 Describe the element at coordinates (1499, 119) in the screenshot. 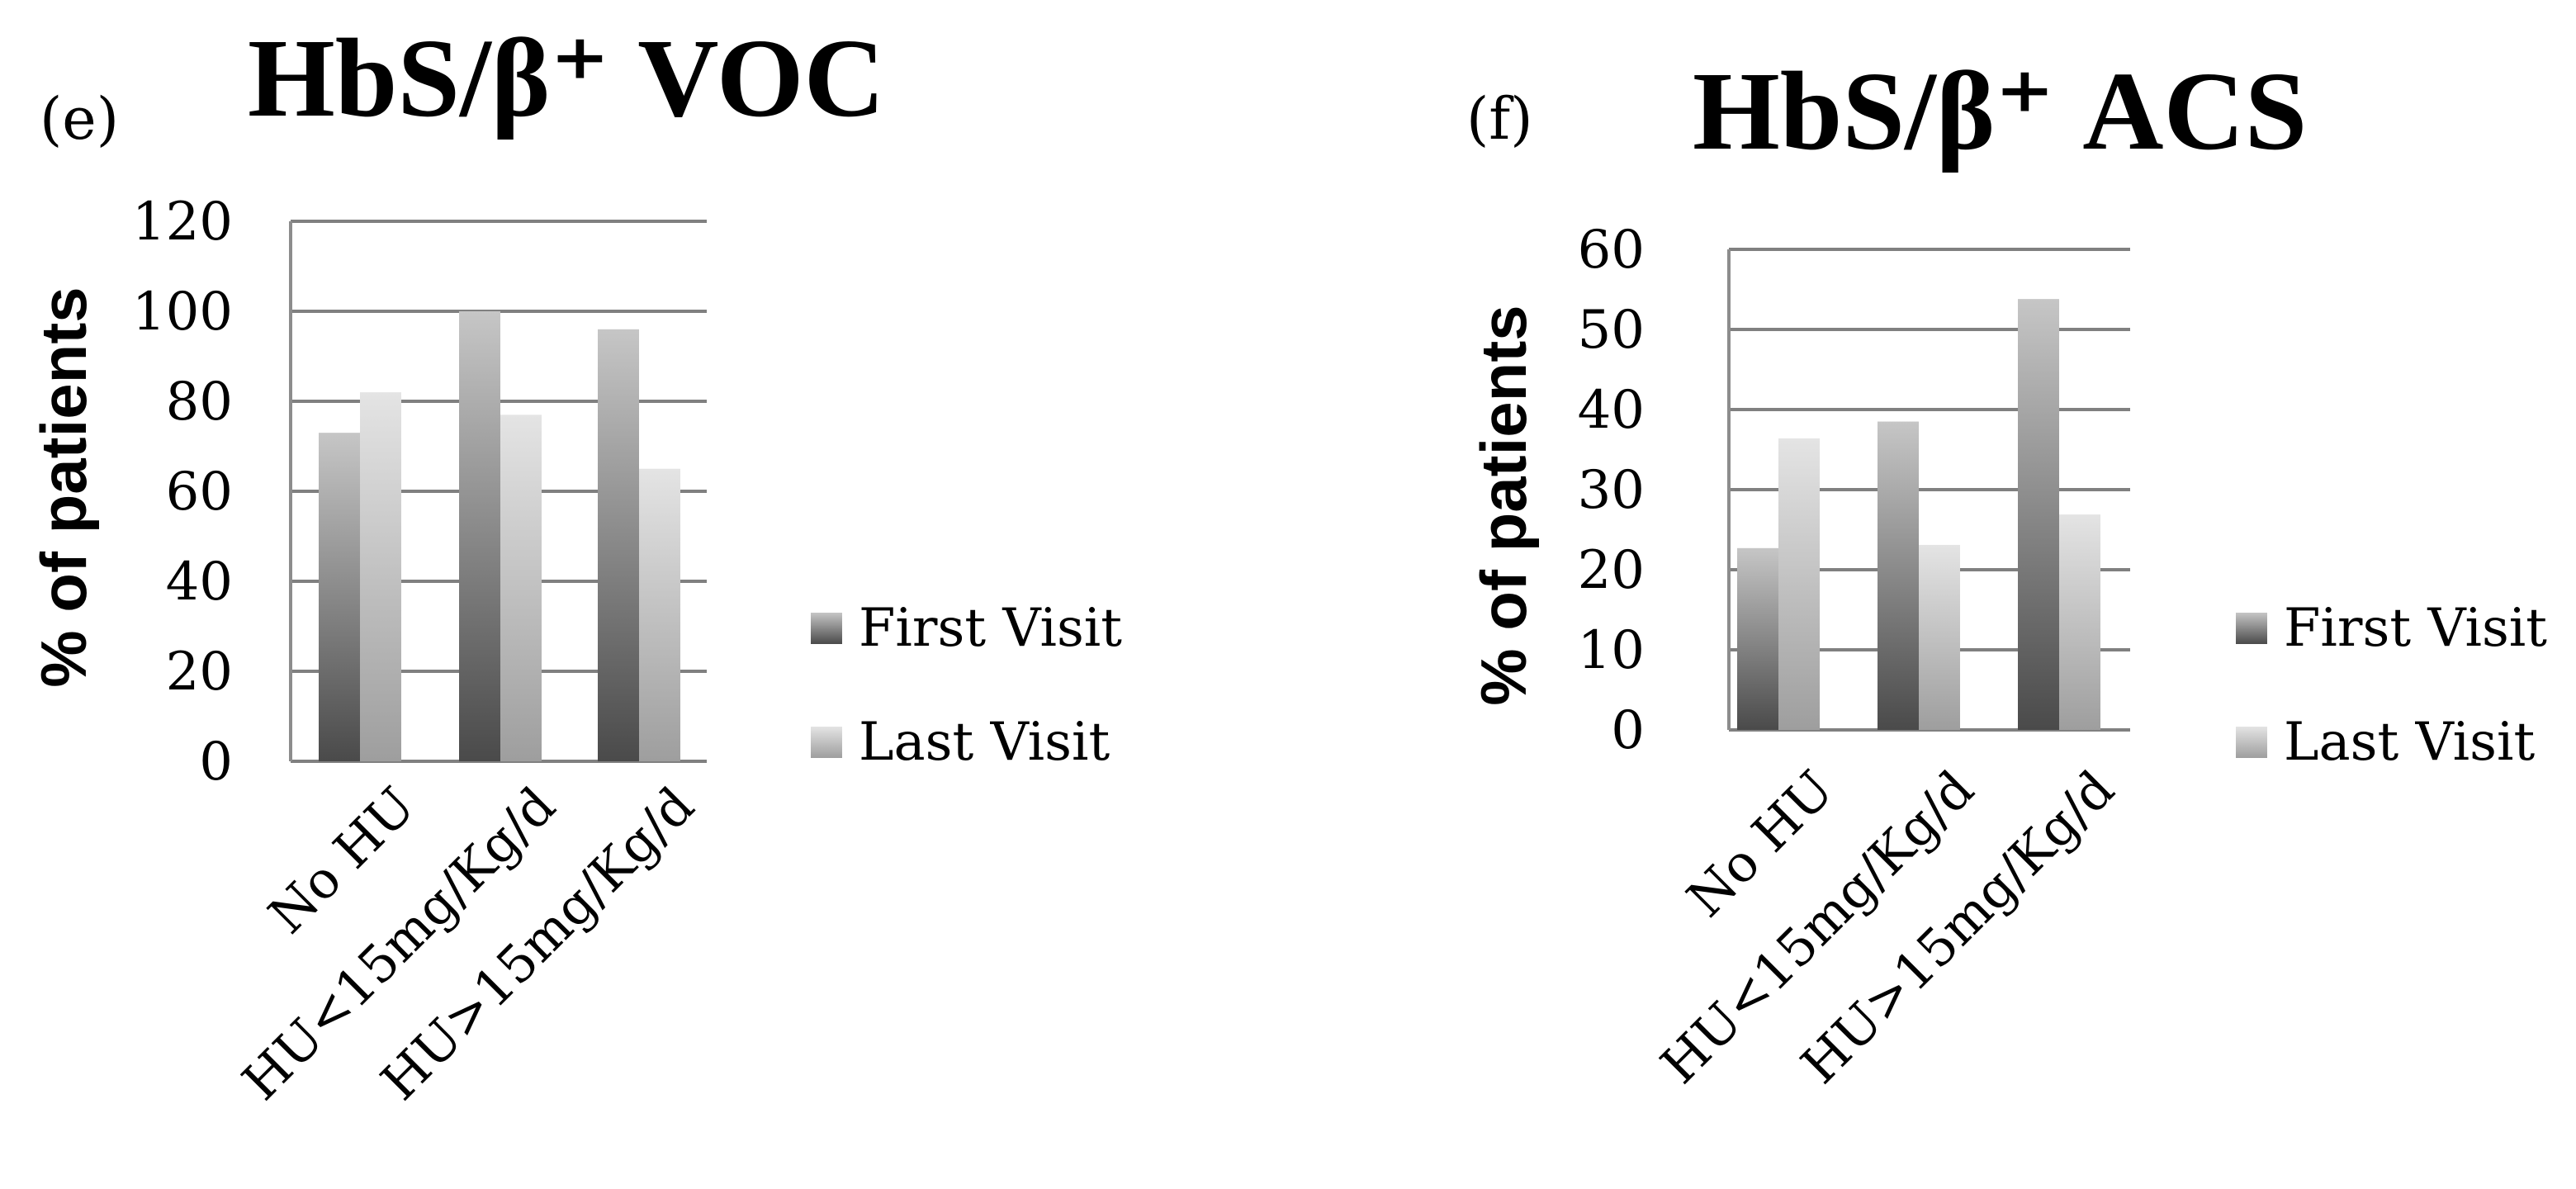

I see `panel-label: (f)` at that location.